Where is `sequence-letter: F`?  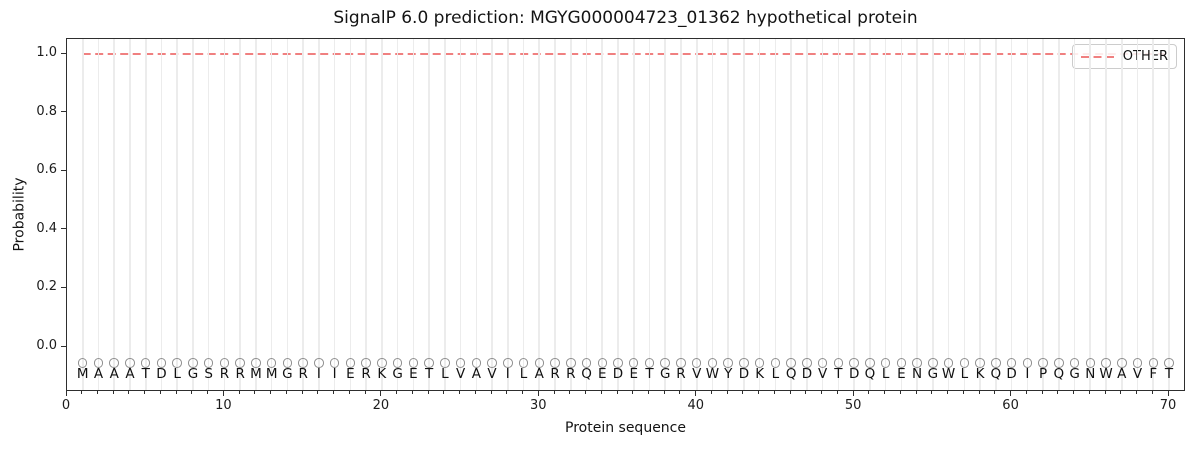
sequence-letter: F is located at coordinates (1153, 374).